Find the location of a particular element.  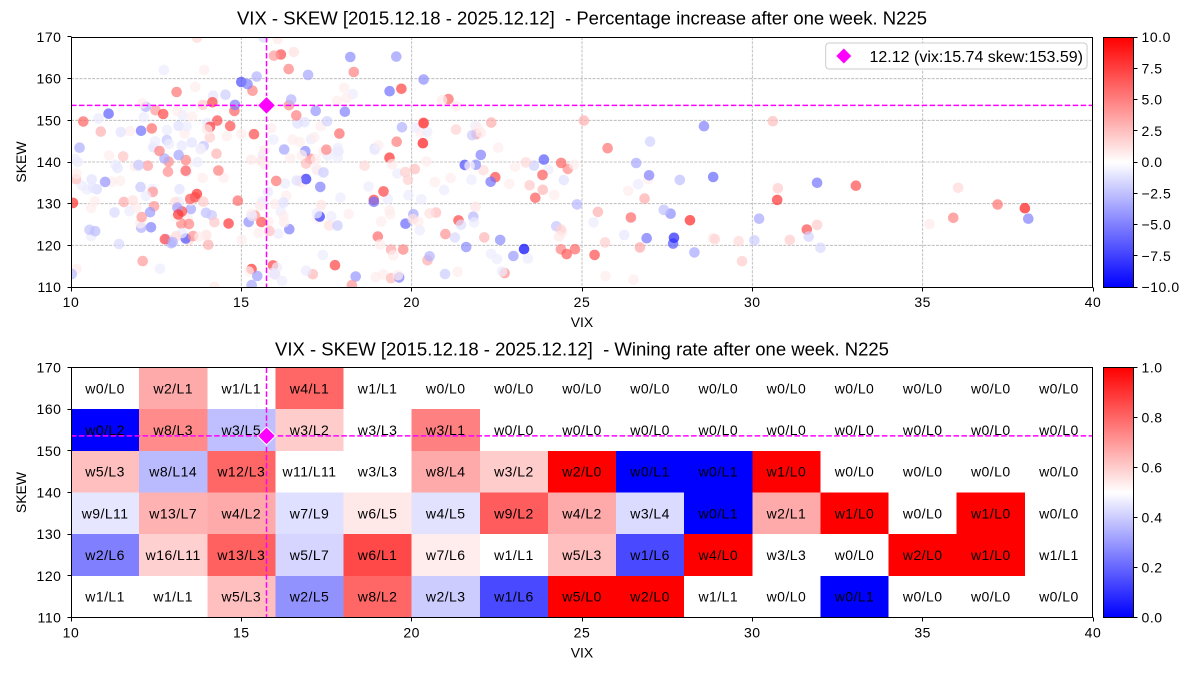

svg-text: w8/L2 is located at coordinates (377, 597).